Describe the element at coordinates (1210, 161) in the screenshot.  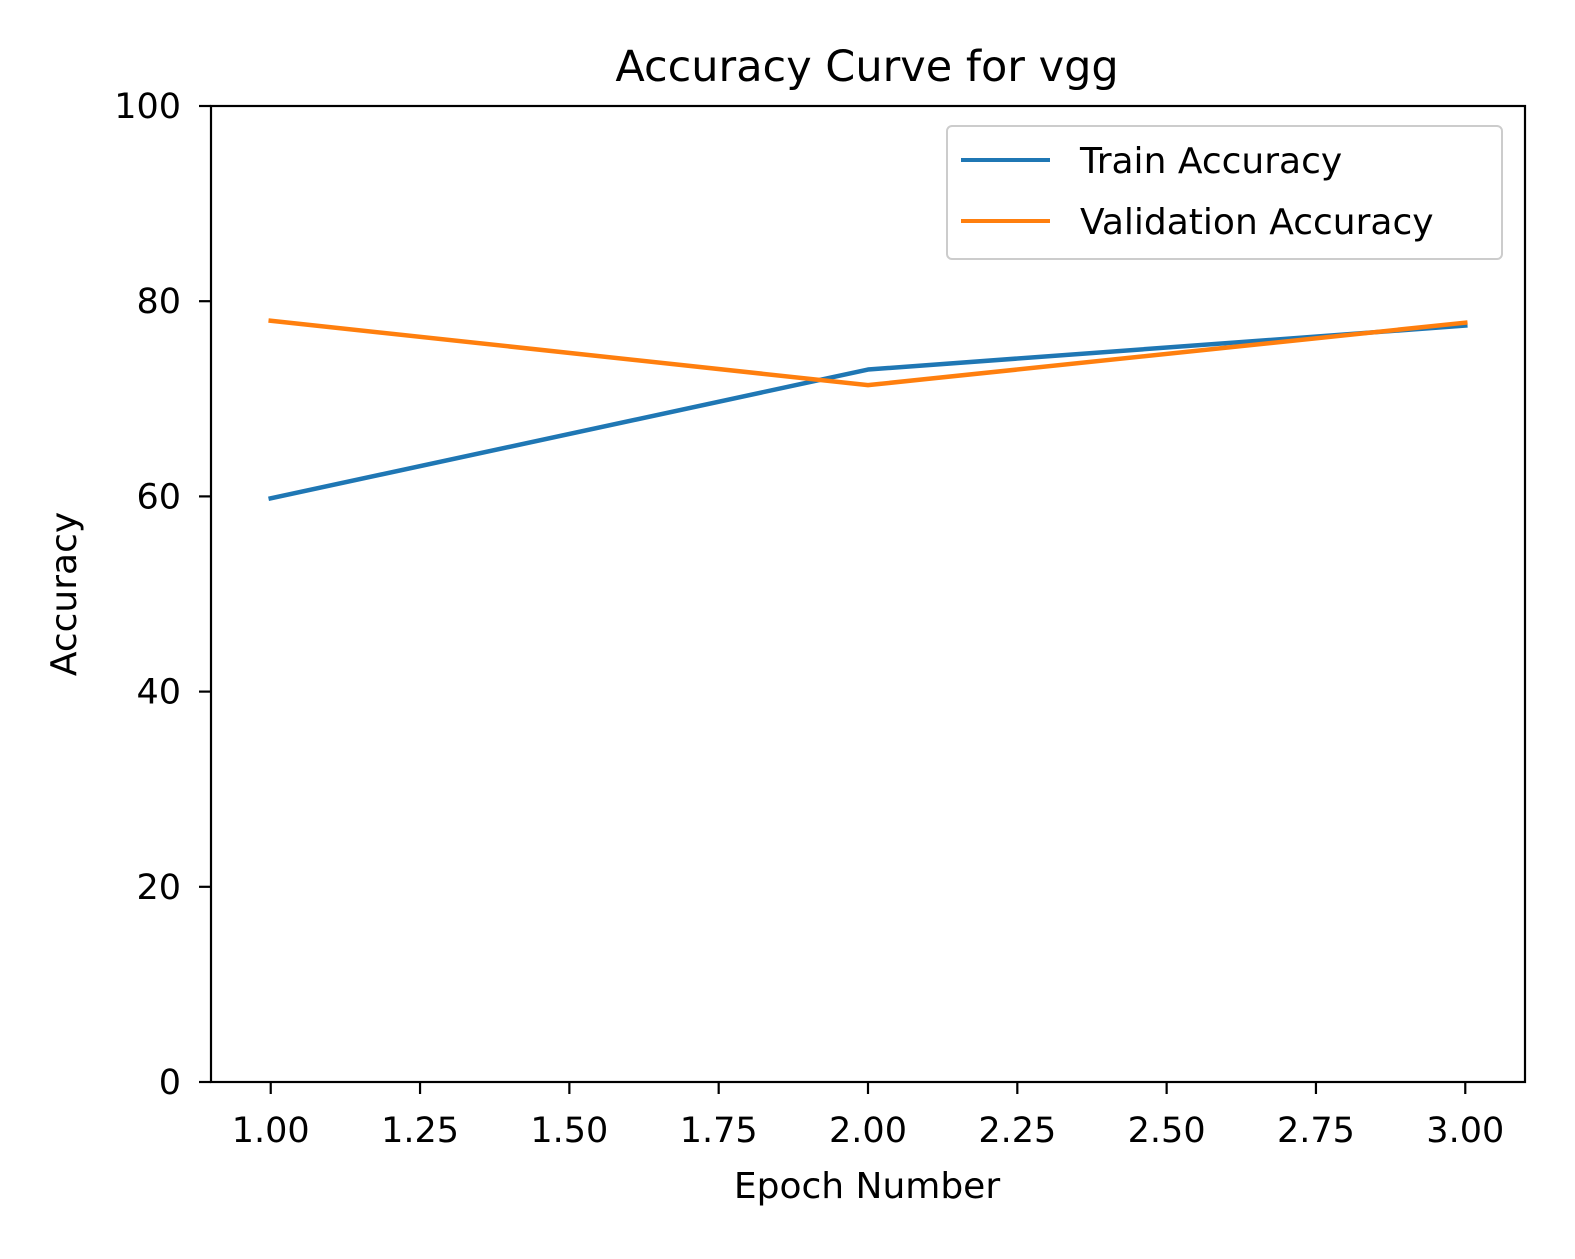
I see `legend-label-train: Train Accuracy` at that location.